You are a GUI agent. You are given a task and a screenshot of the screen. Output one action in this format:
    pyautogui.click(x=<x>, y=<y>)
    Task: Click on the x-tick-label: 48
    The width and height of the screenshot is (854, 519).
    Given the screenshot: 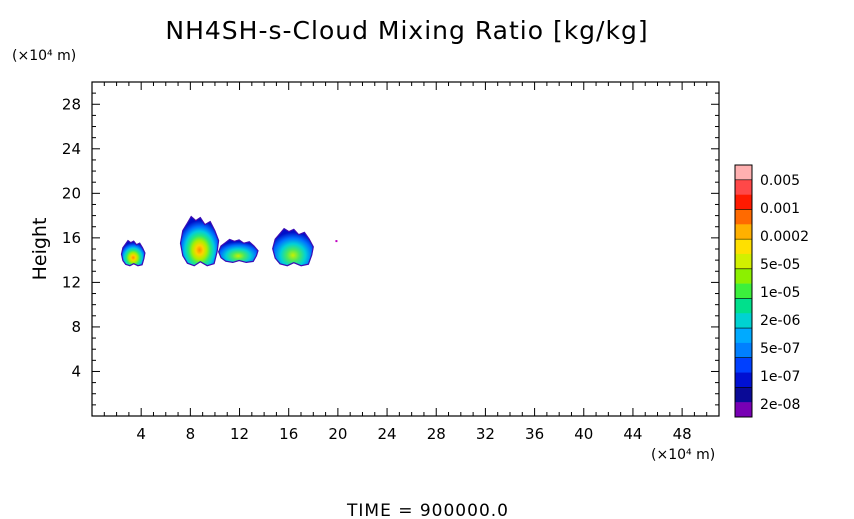 What is the action you would take?
    pyautogui.click(x=682, y=434)
    